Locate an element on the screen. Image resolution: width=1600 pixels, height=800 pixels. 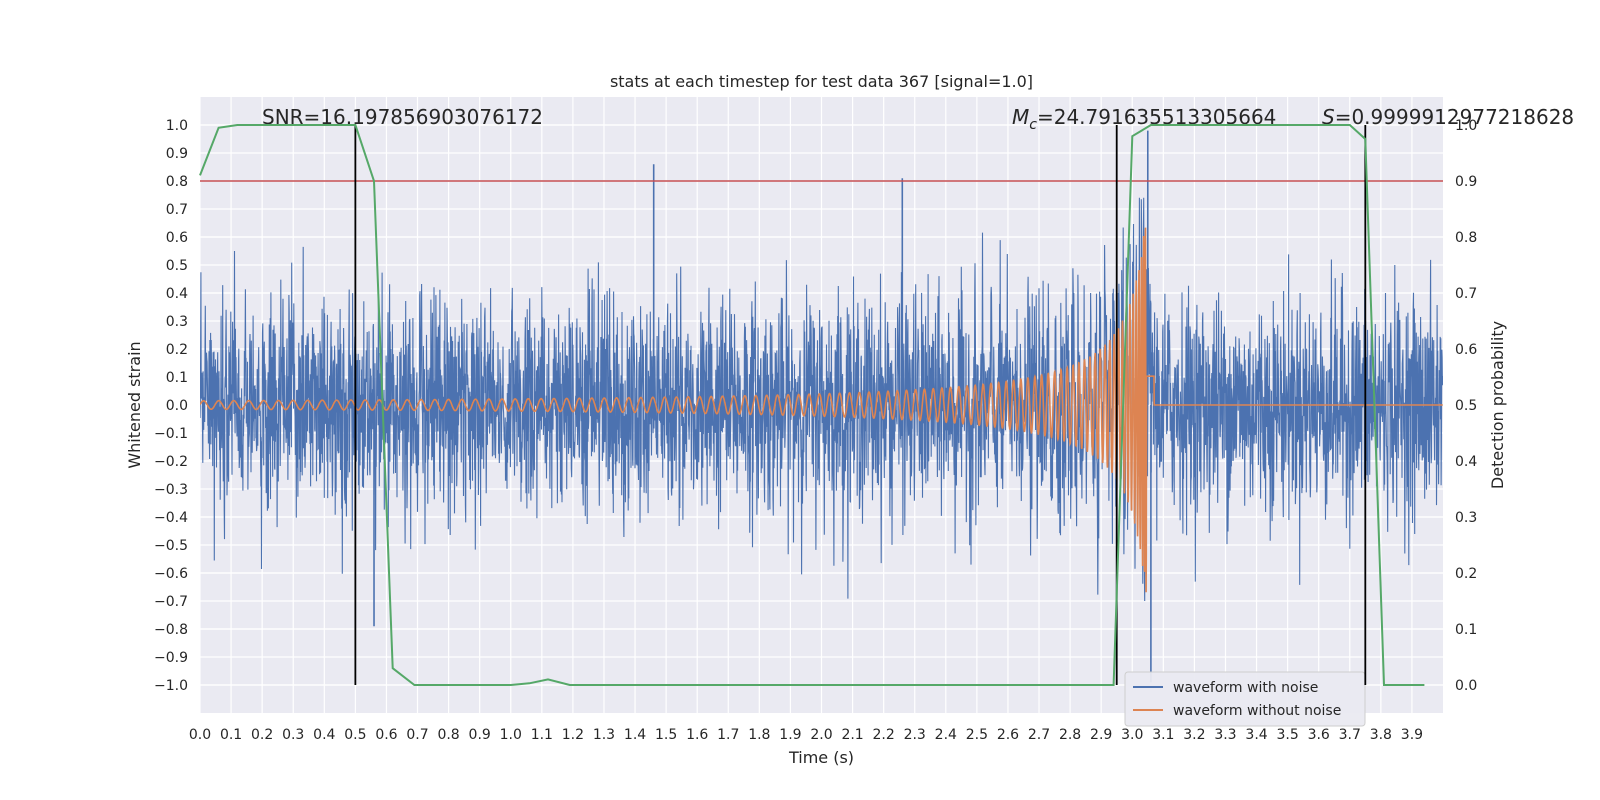
x-tick-label: 0.8 is located at coordinates (448, 735).